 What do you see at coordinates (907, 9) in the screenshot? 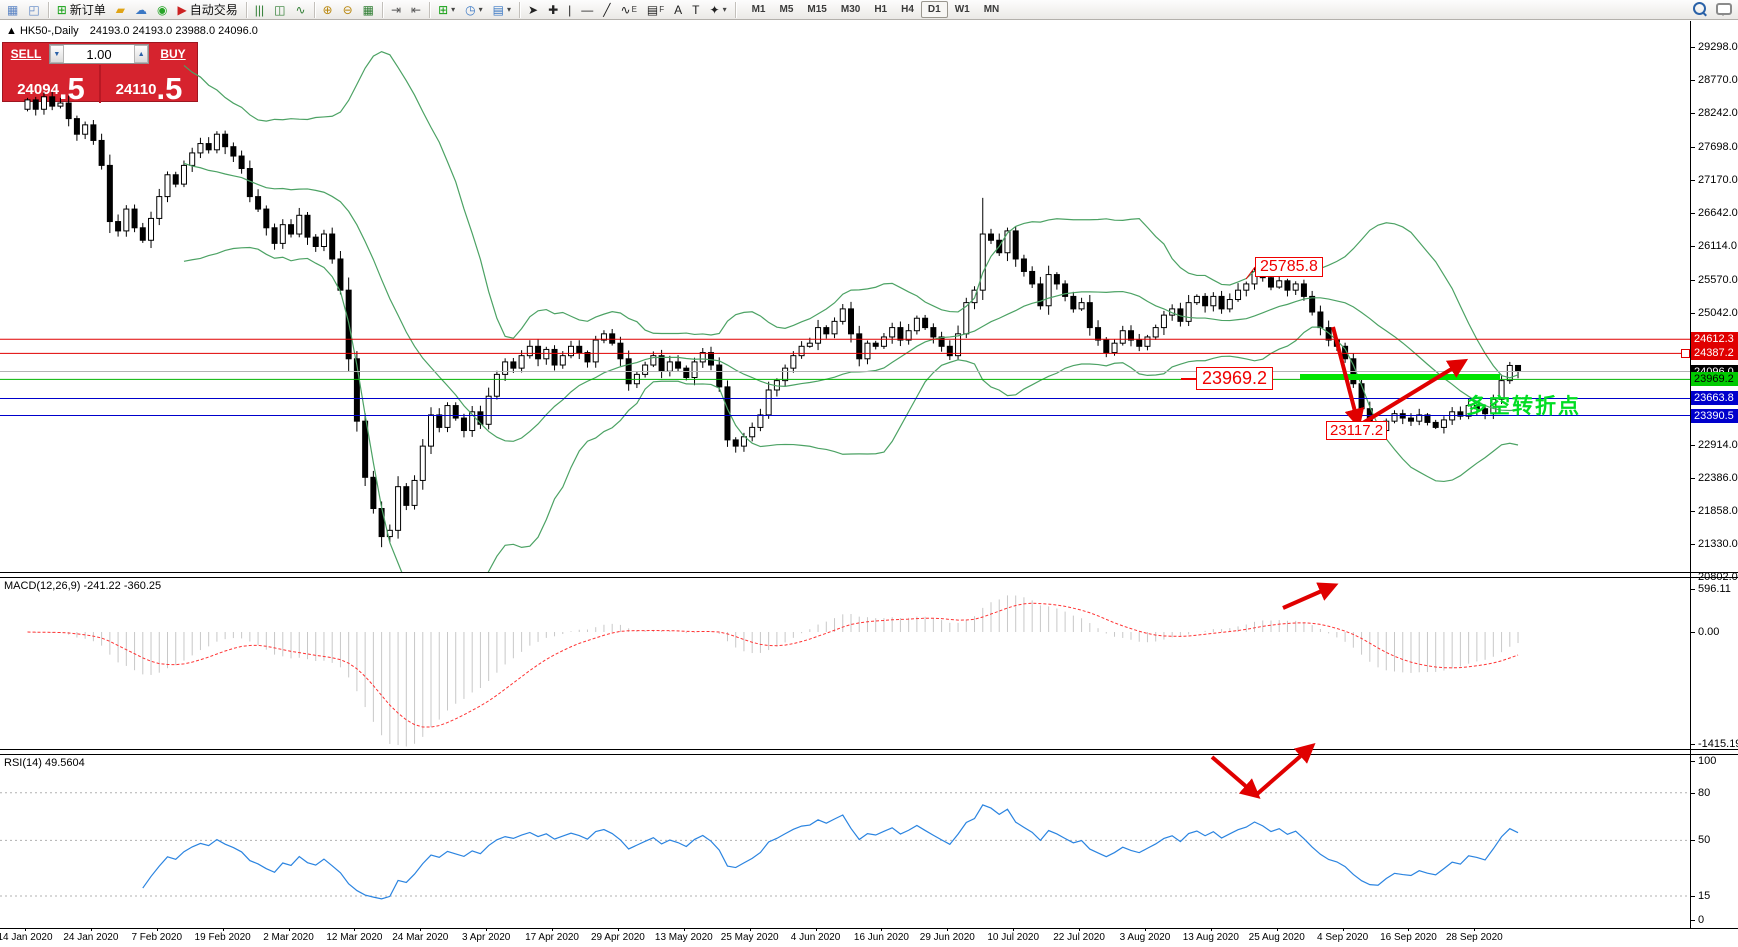
I see `timeframe-h4: H4` at bounding box center [907, 9].